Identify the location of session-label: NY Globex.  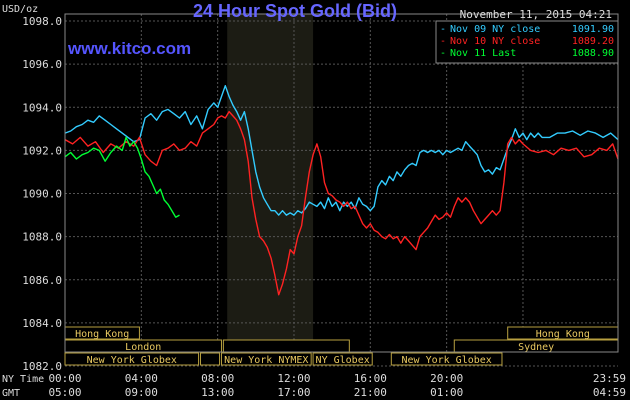
(343, 360).